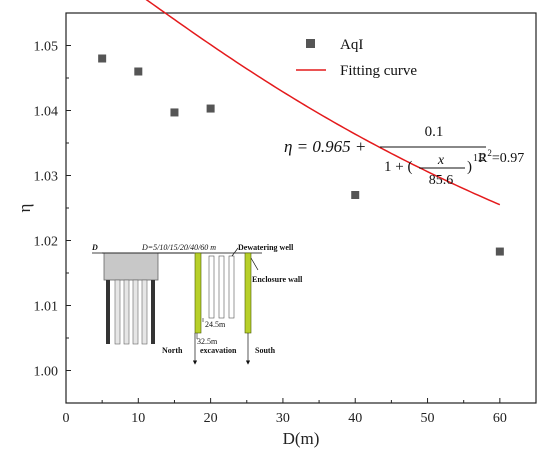 The image size is (550, 459). Describe the element at coordinates (178, 247) in the screenshot. I see `inset-d-values: D=5/10/15/20/40/60 m` at that location.